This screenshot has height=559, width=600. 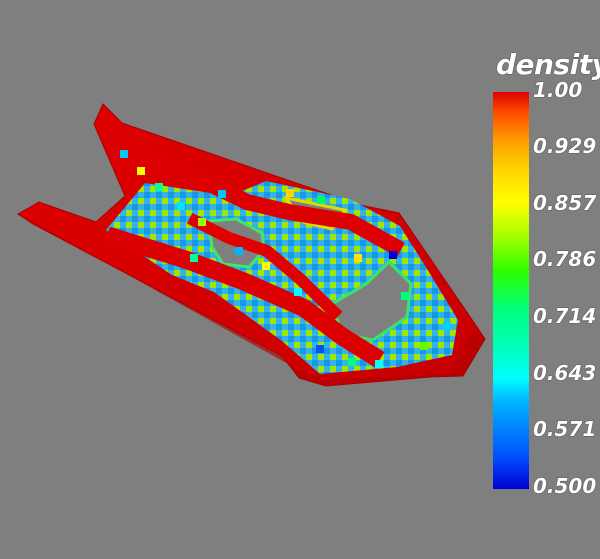 What do you see at coordinates (548, 64) in the screenshot?
I see `colorbar-title: density` at bounding box center [548, 64].